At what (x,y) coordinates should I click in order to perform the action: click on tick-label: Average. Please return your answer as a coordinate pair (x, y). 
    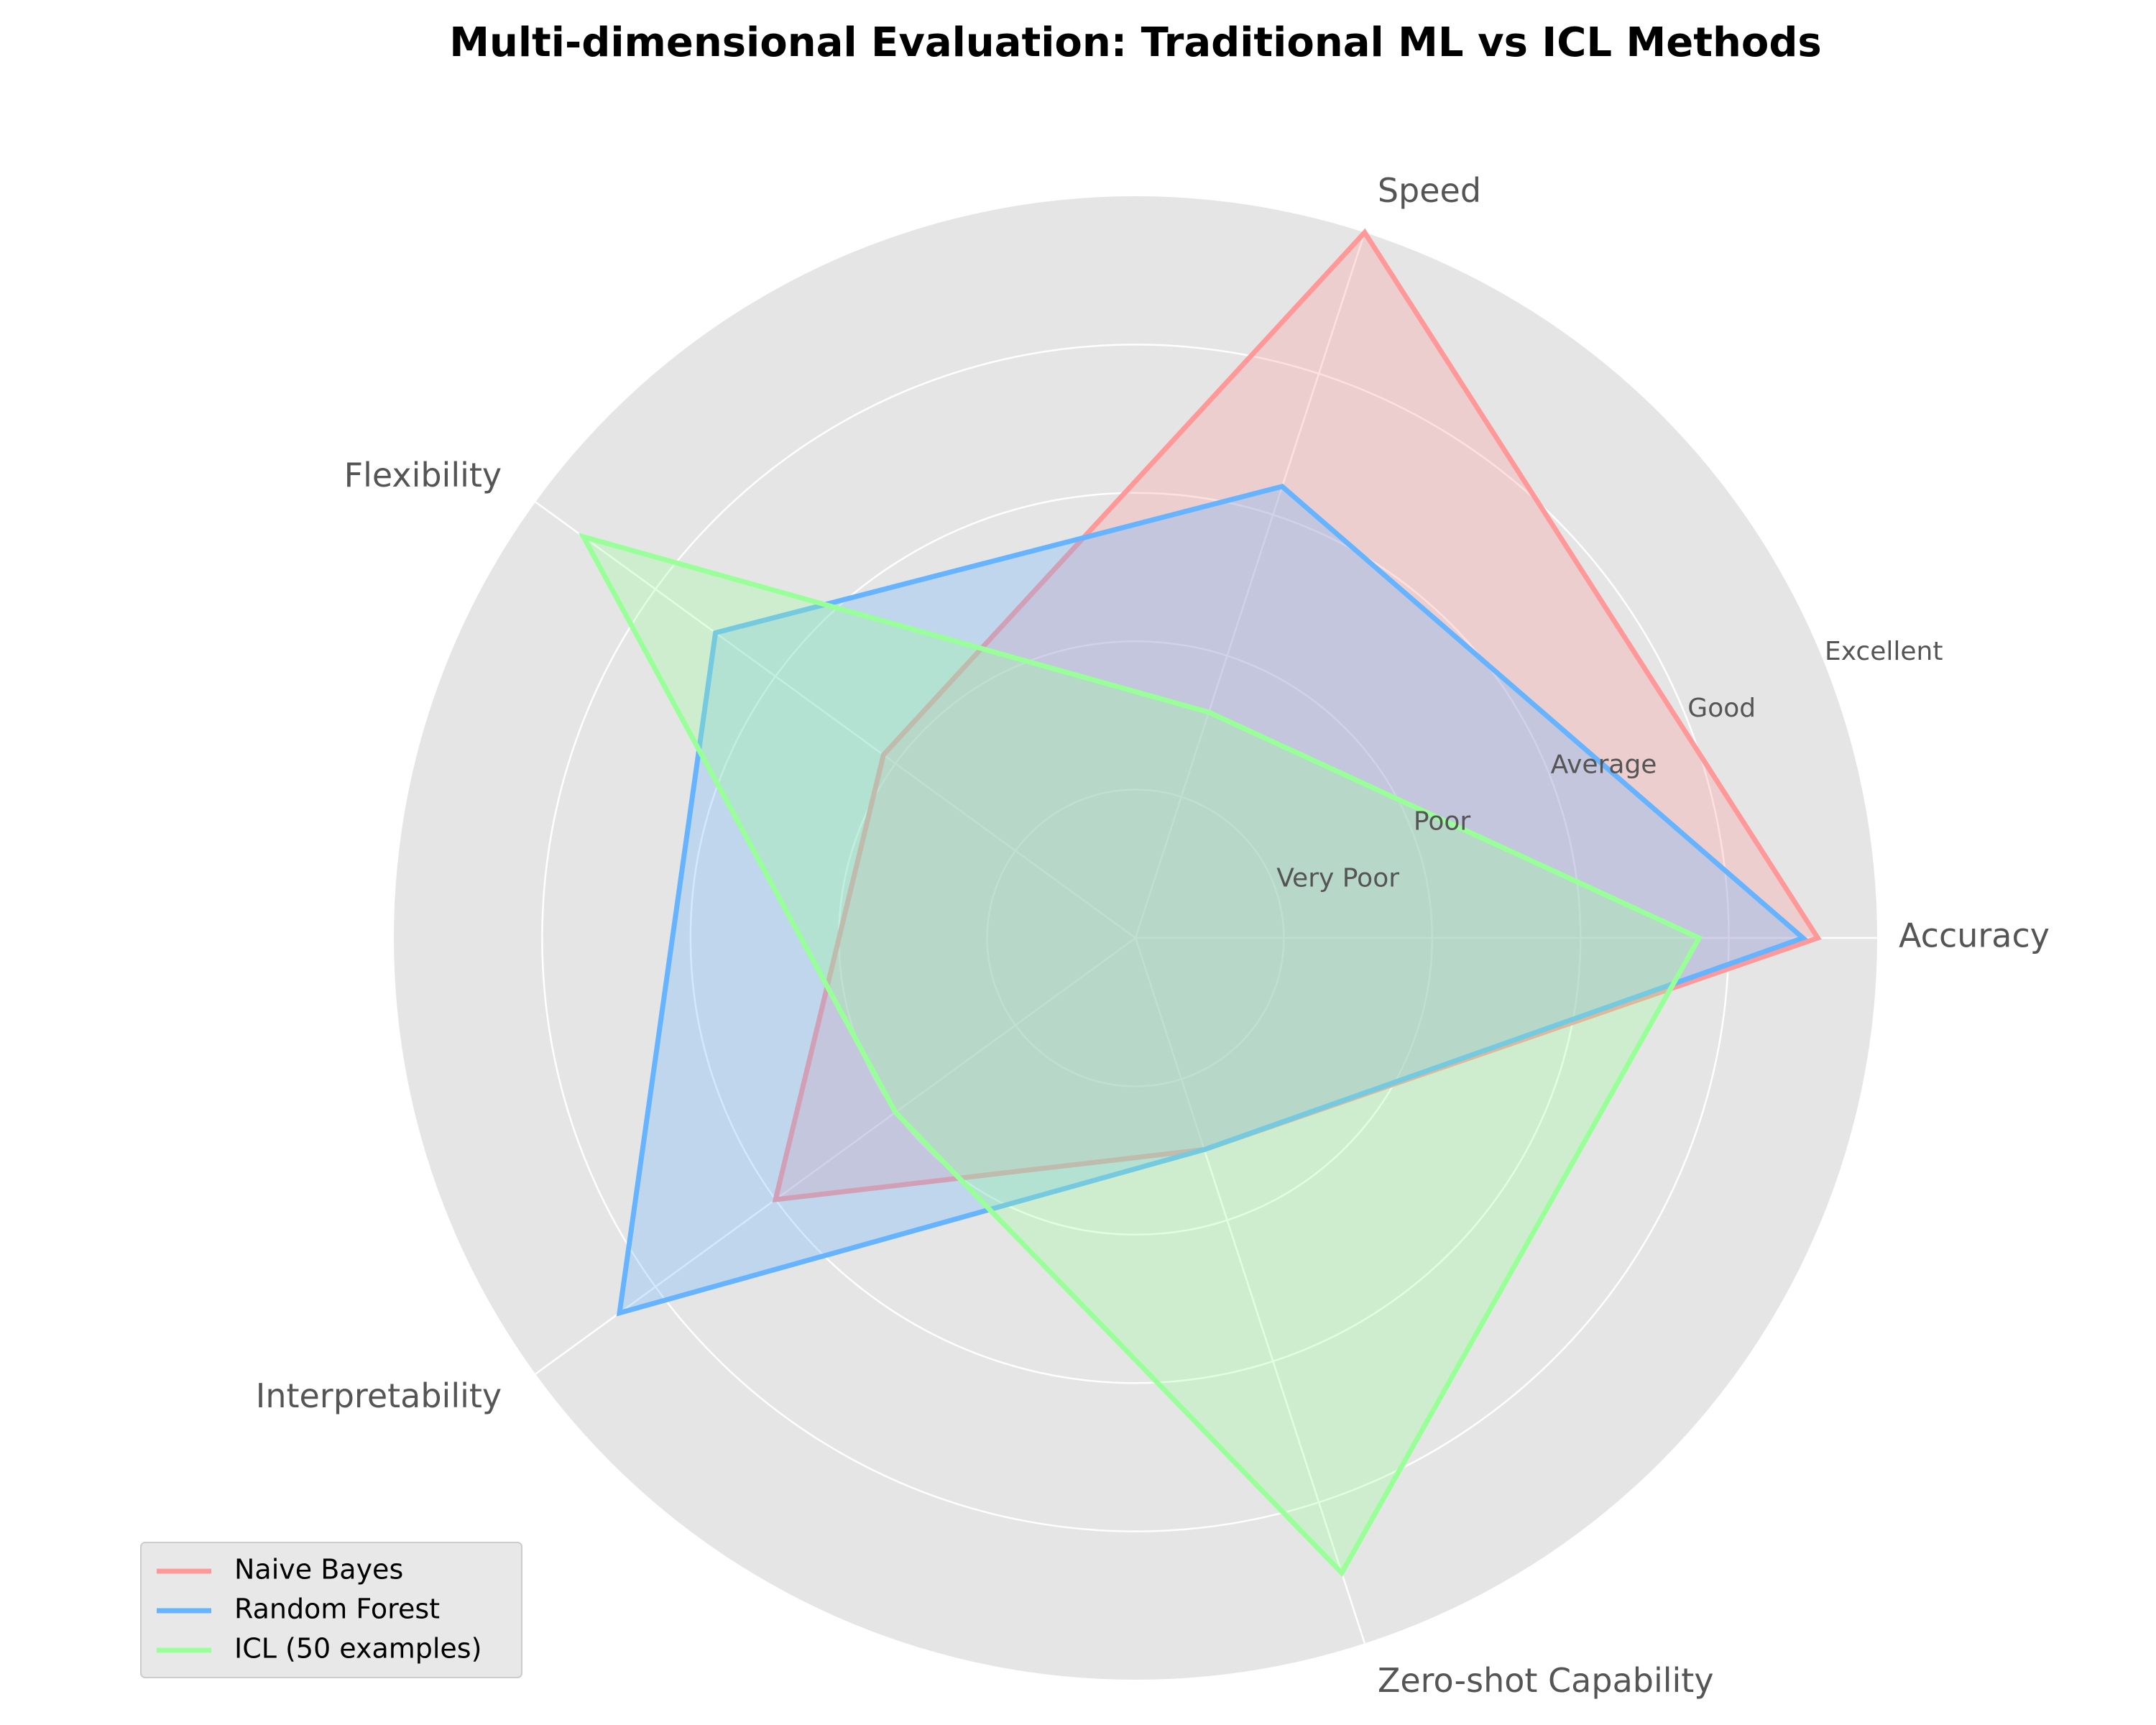
    Looking at the image, I should click on (1604, 765).